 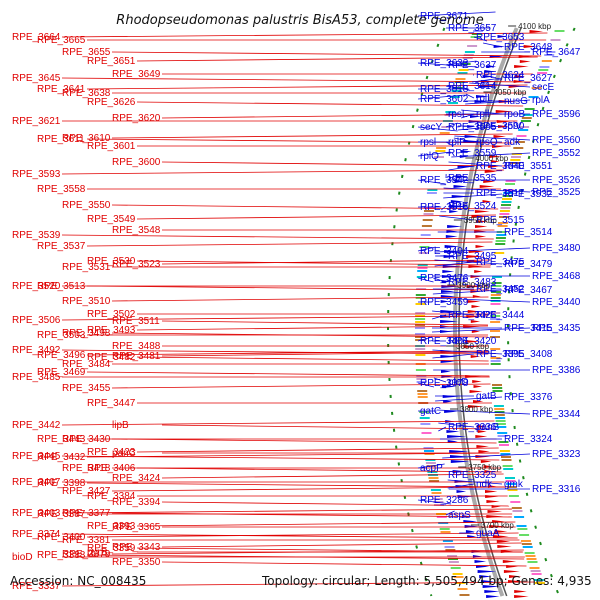 I want to click on gene-label-text: RPE_3641, so click(x=61, y=89).